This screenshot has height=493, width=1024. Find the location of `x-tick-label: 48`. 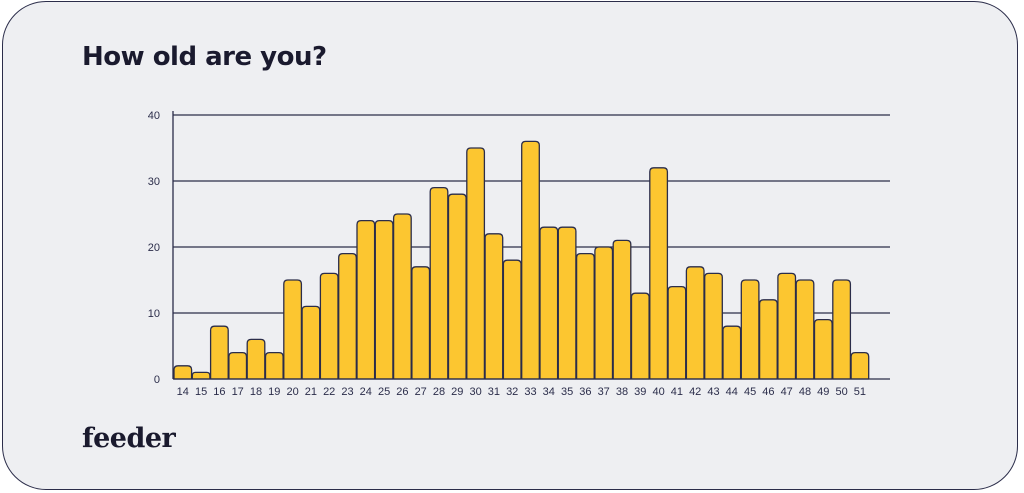

x-tick-label: 48 is located at coordinates (805, 392).